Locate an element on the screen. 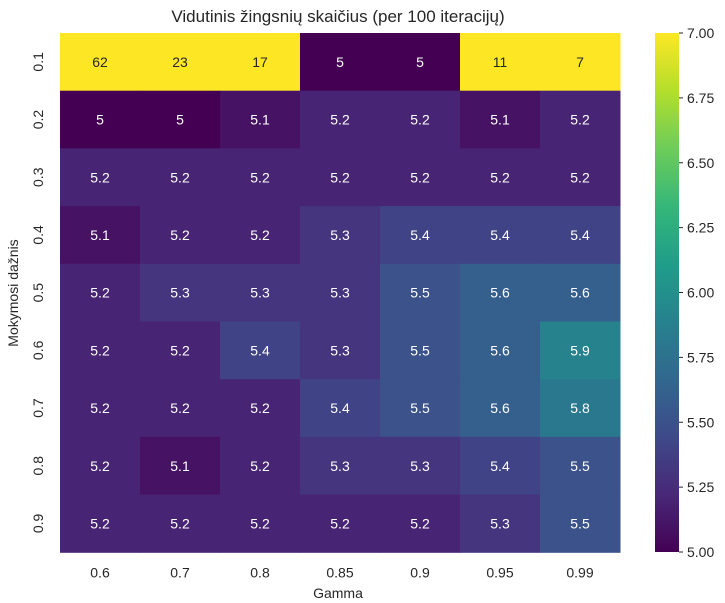 Image resolution: width=725 pixels, height=603 pixels. colorbar-tick-label: 6.50 is located at coordinates (700, 163).